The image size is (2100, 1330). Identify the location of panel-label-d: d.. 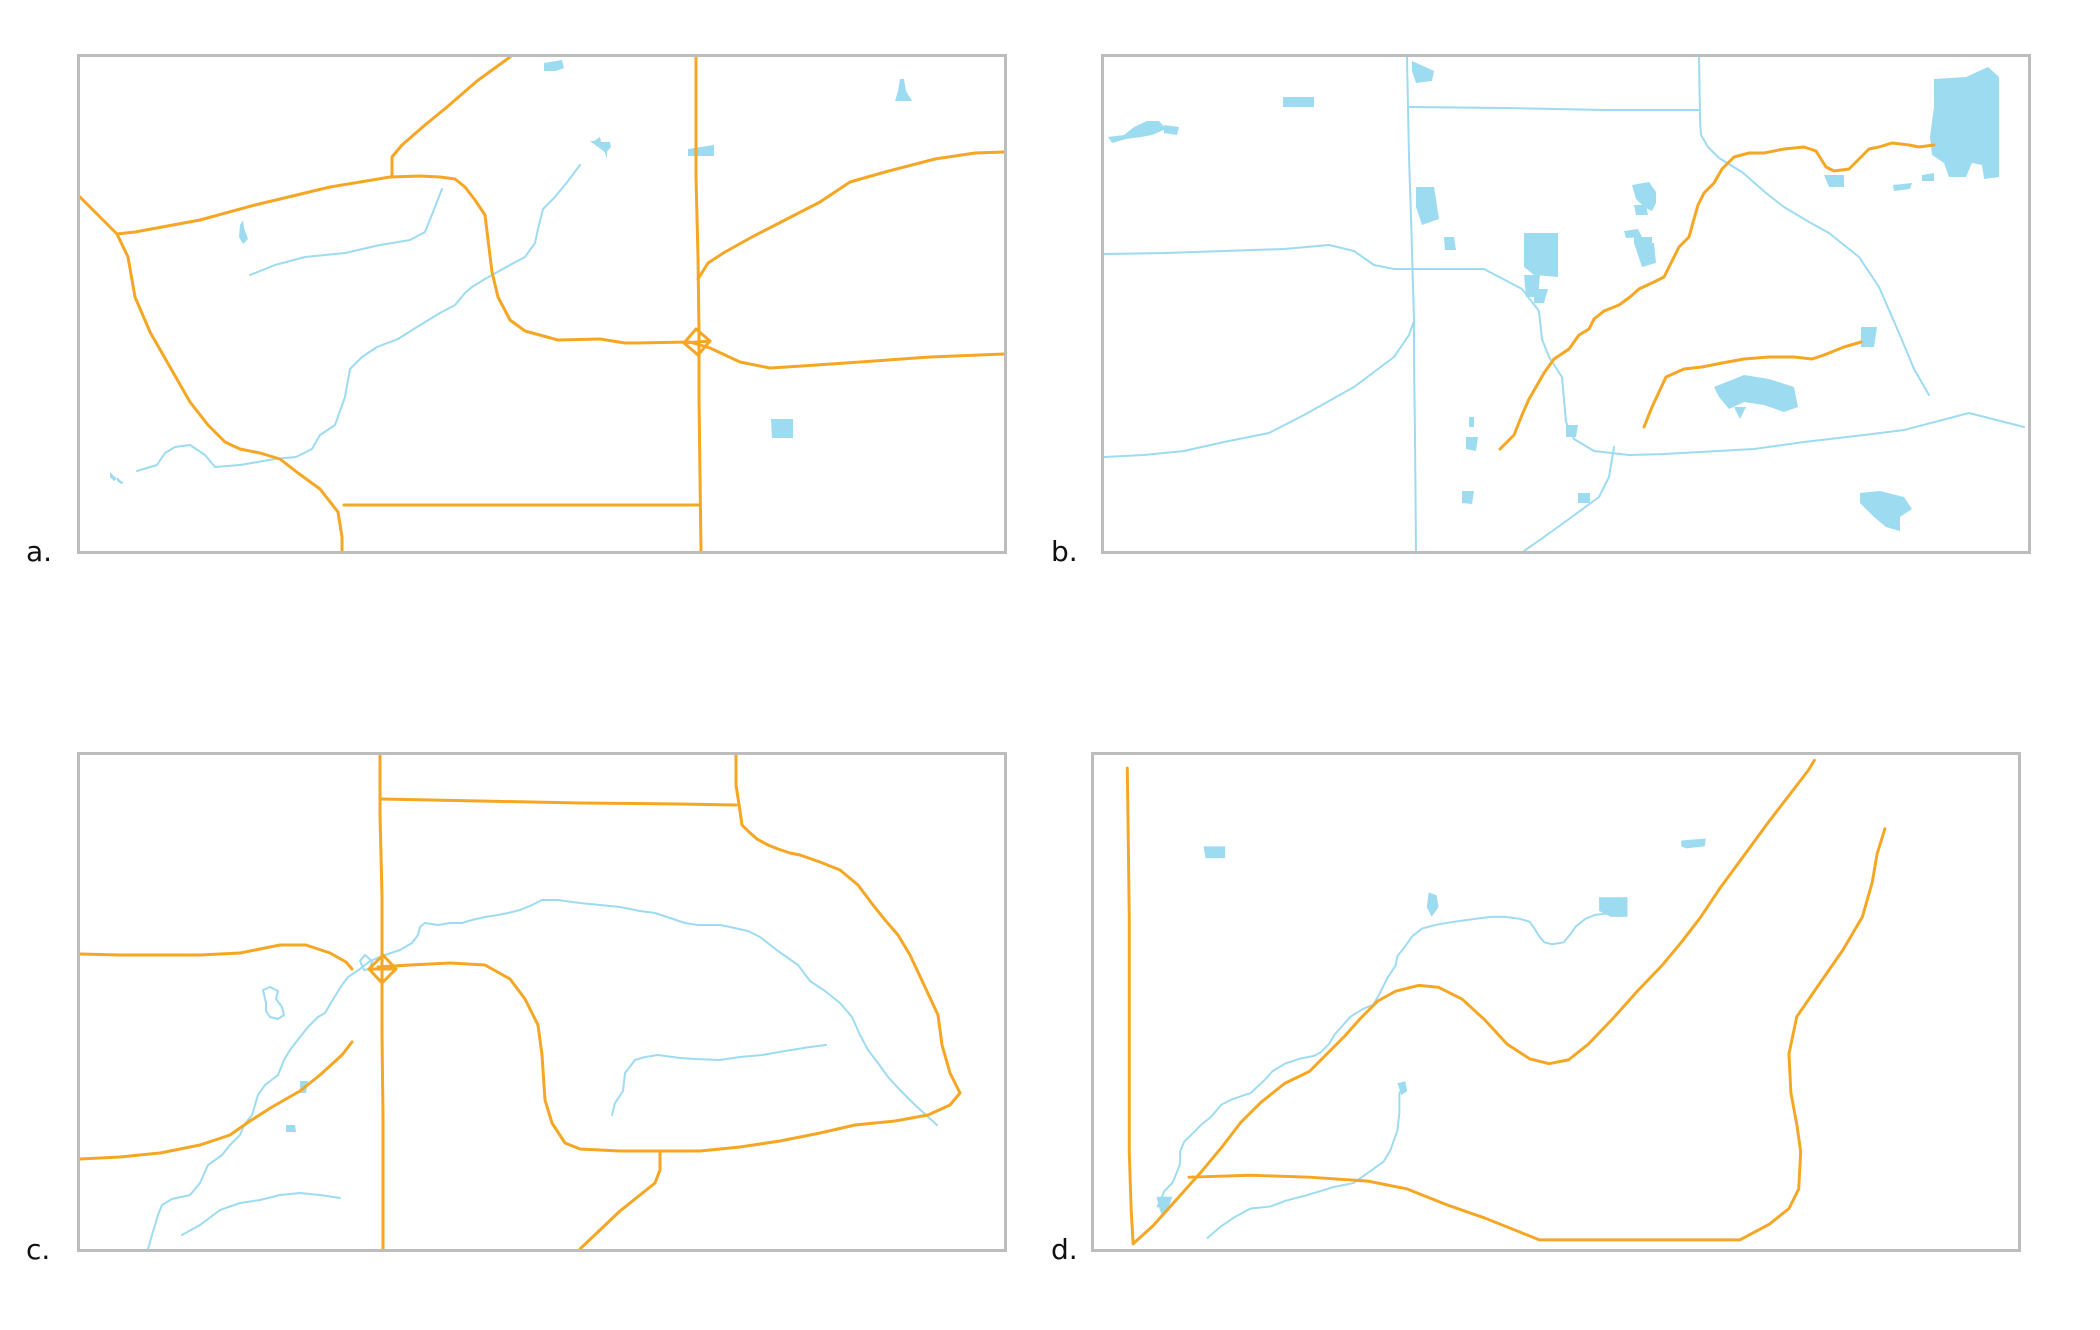
(1064, 1249).